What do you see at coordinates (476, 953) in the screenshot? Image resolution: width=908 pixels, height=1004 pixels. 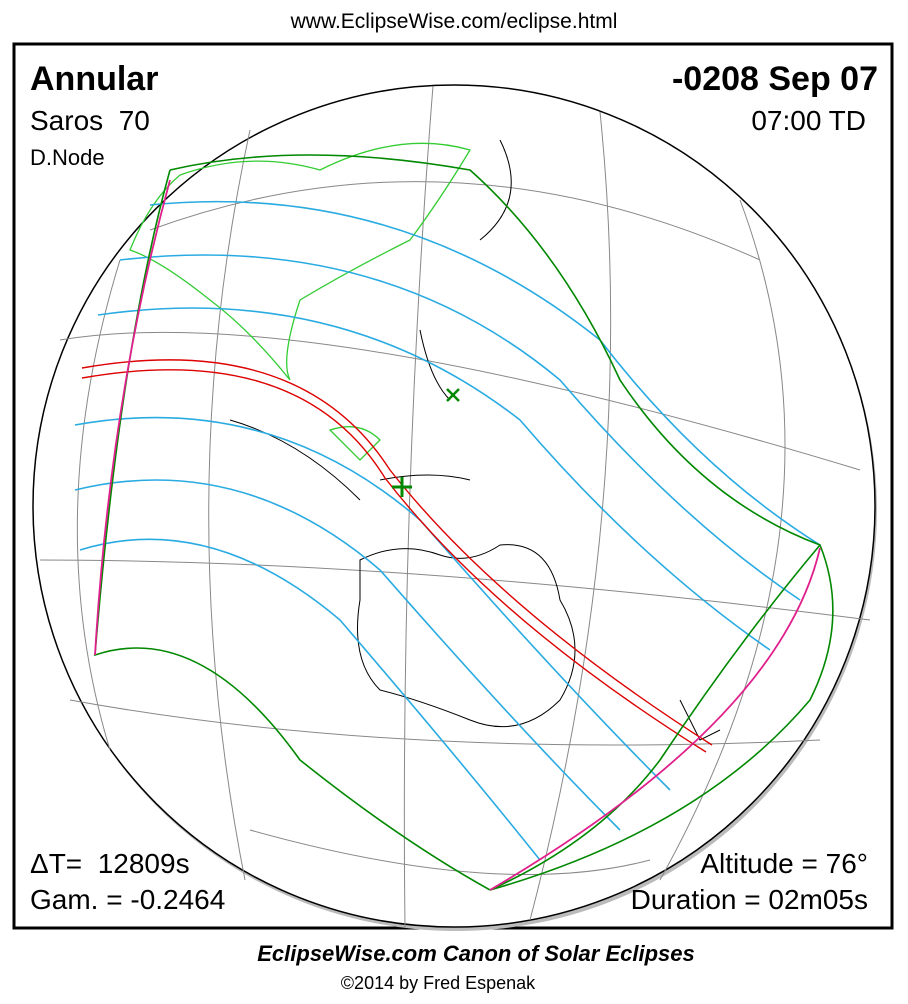 I see `footer-title: EclipseWise.com Canon of Solar Eclipses` at bounding box center [476, 953].